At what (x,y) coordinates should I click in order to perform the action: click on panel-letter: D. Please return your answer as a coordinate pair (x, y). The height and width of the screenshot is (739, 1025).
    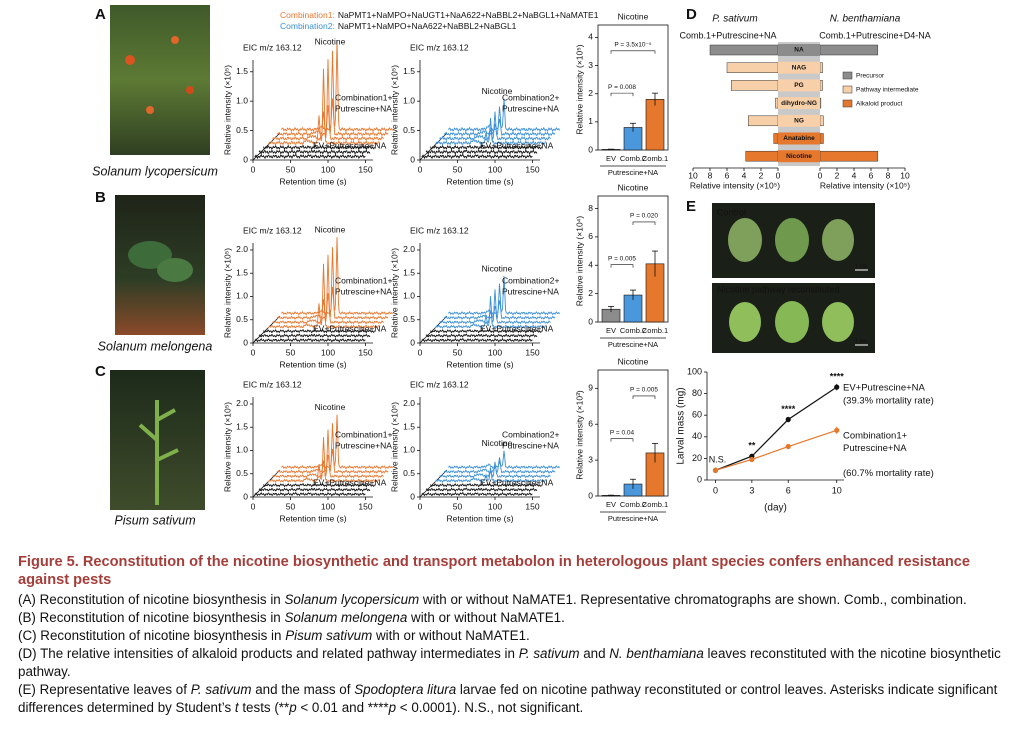
    Looking at the image, I should click on (691, 14).